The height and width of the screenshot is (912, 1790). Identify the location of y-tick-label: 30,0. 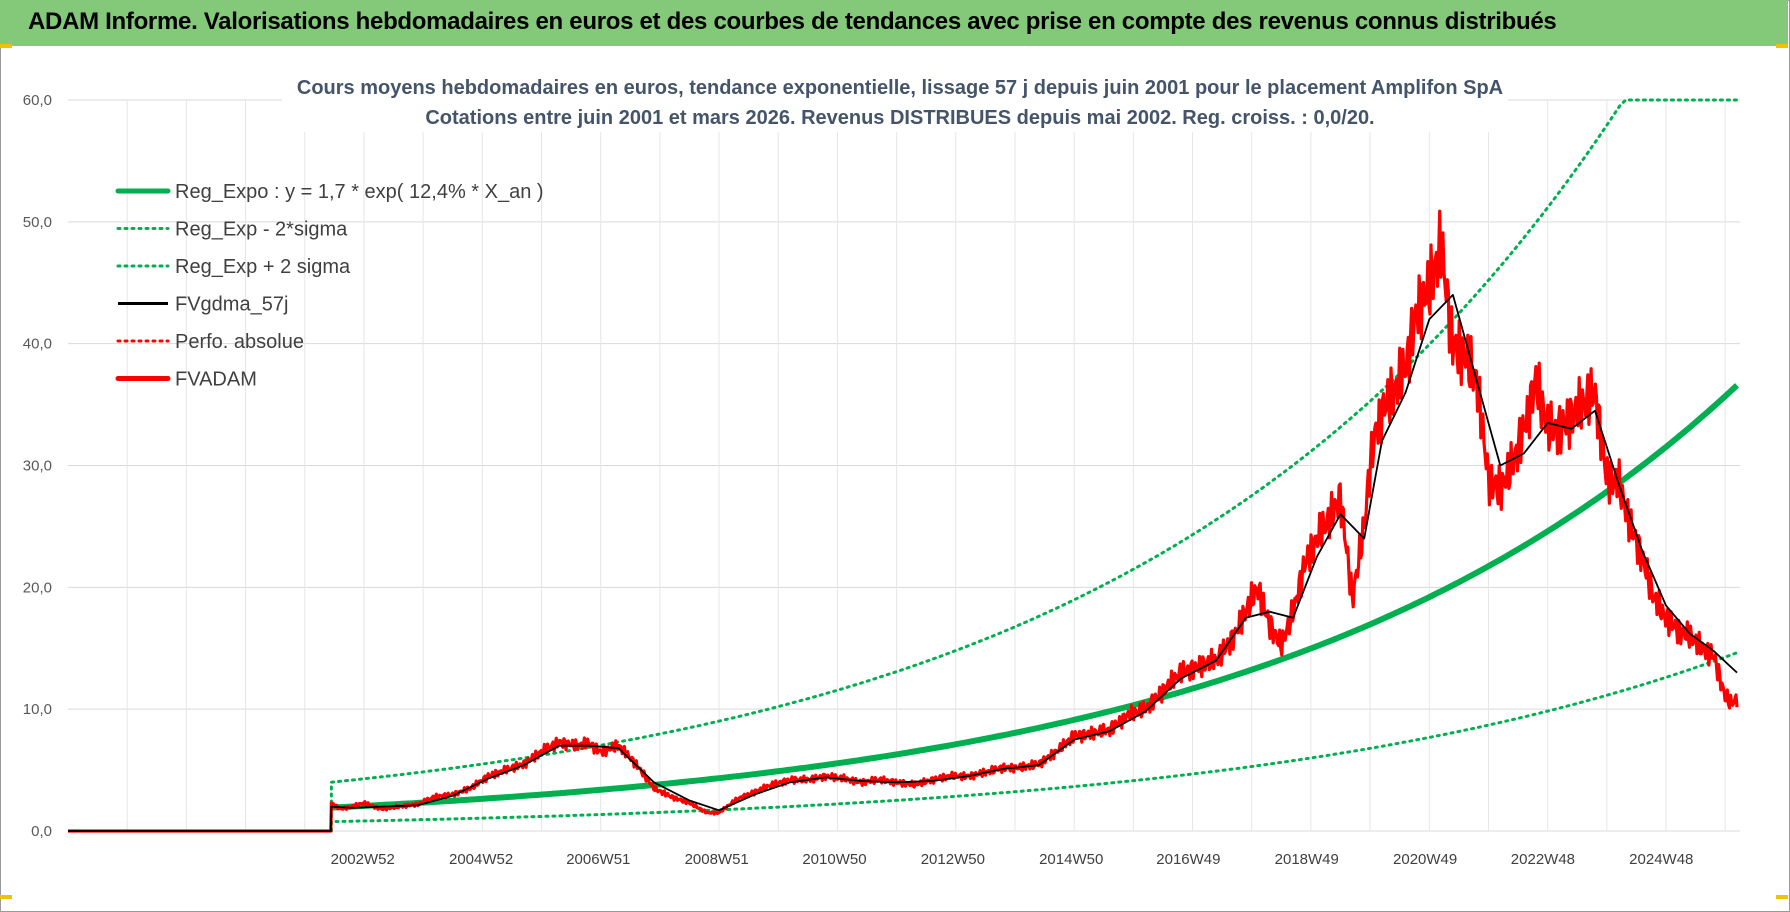
(37, 466).